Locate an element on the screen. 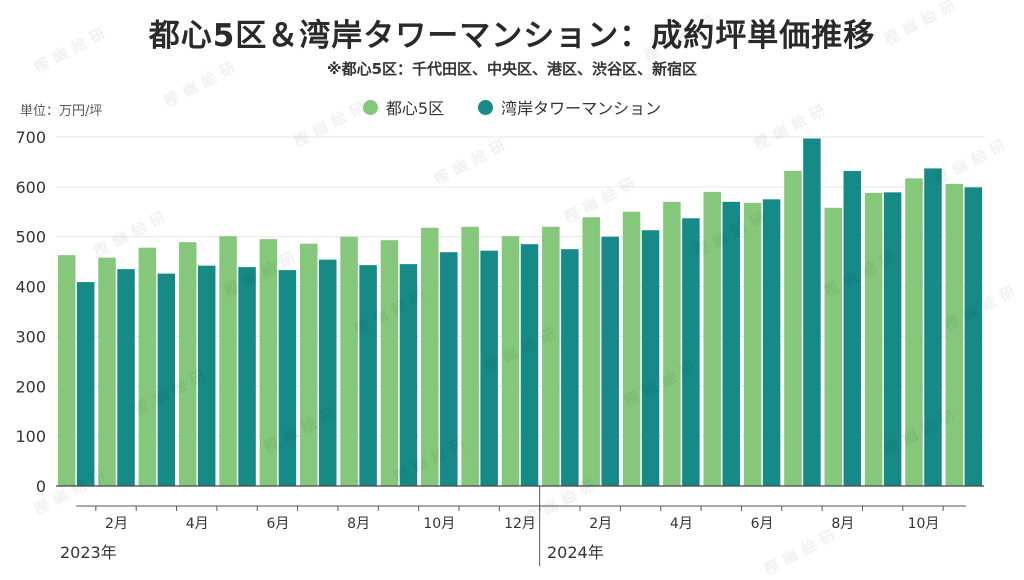 This screenshot has width=1024, height=580. year-label: 2023年 is located at coordinates (88, 552).